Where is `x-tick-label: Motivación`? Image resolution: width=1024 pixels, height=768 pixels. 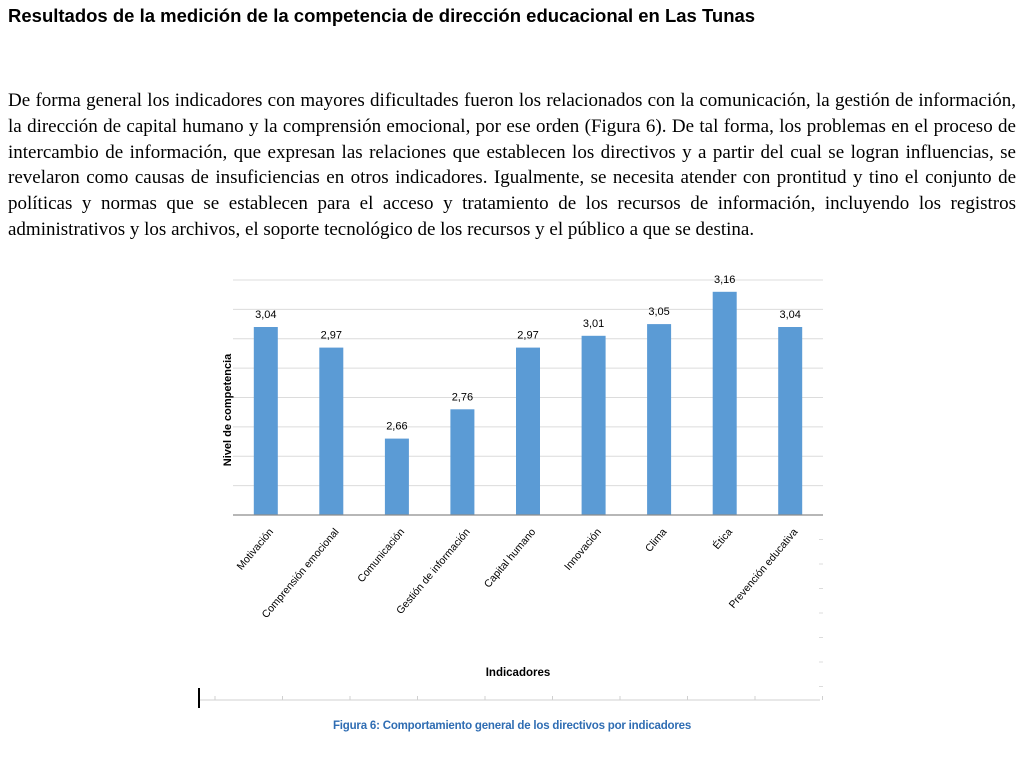
x-tick-label: Motivación is located at coordinates (256, 549).